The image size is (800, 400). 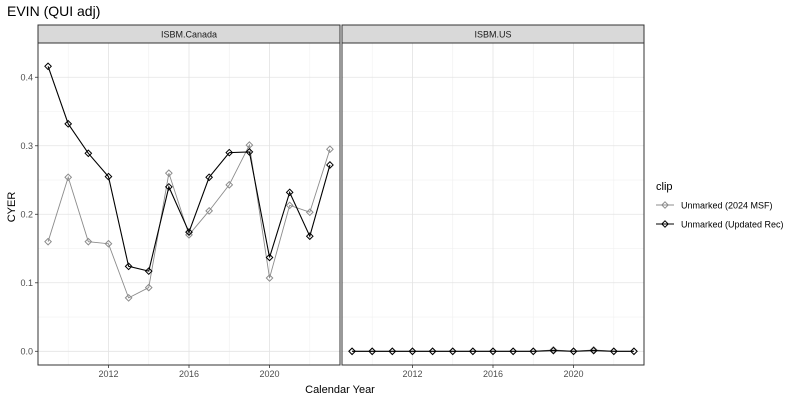 I want to click on legend-label: Unmarked (Updated Rec), so click(x=732, y=225).